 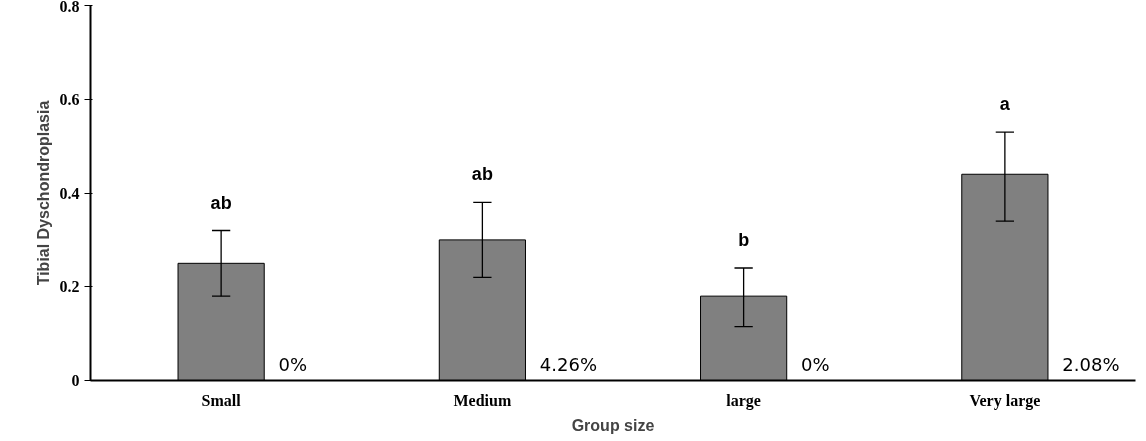 What do you see at coordinates (1091, 364) in the screenshot?
I see `annotation: 2.08%` at bounding box center [1091, 364].